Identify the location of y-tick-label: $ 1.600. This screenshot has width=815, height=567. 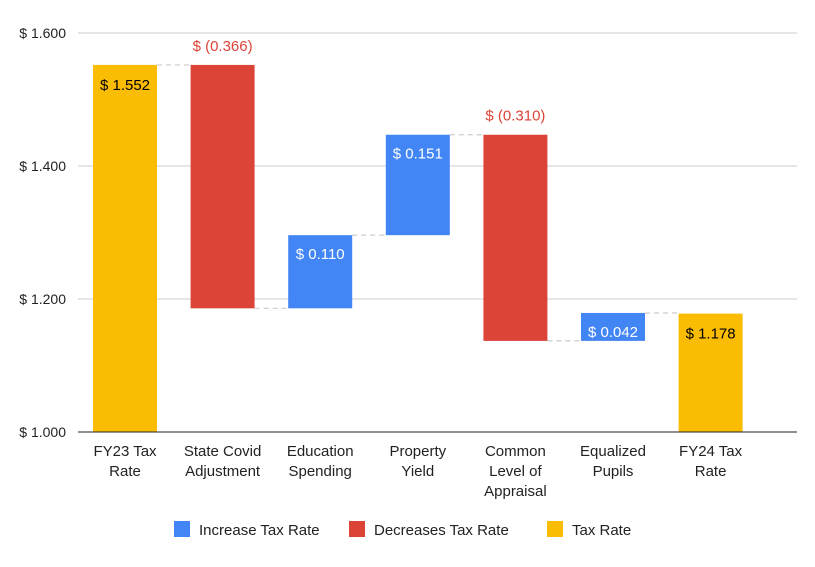
(42, 33).